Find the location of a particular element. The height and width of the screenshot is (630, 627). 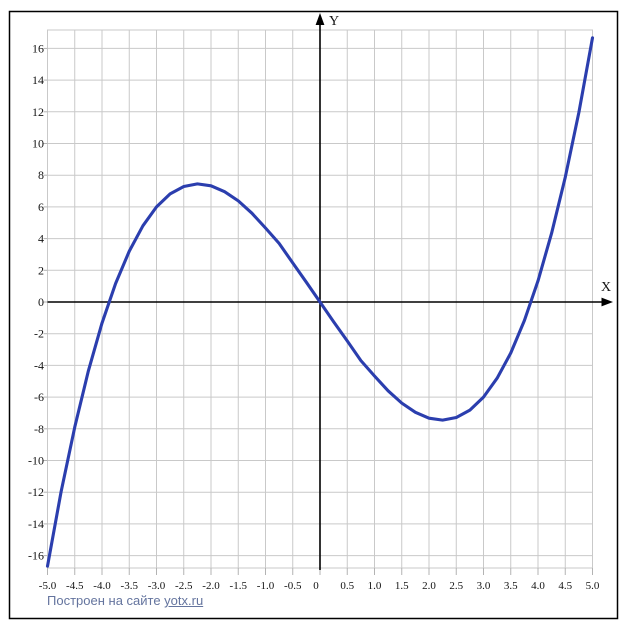

x-axis is located at coordinates (330, 302).